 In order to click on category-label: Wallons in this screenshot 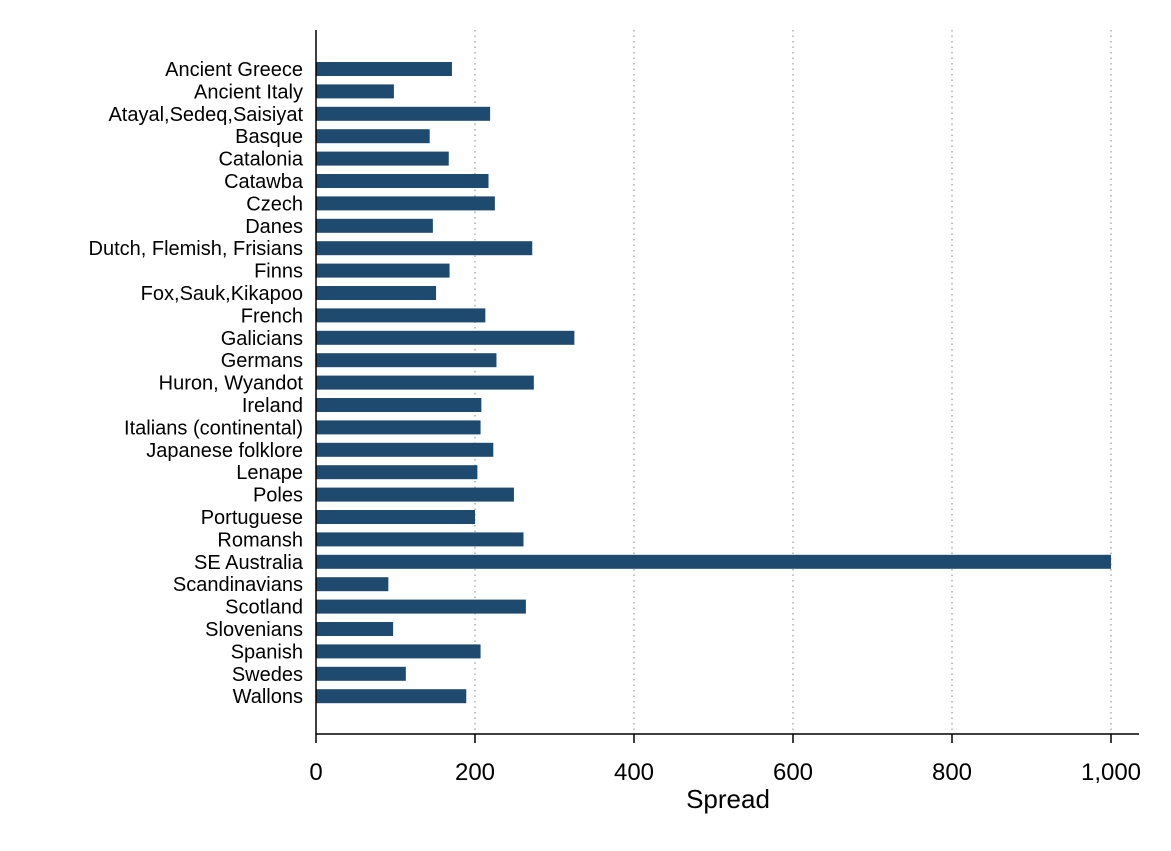, I will do `click(268, 697)`.